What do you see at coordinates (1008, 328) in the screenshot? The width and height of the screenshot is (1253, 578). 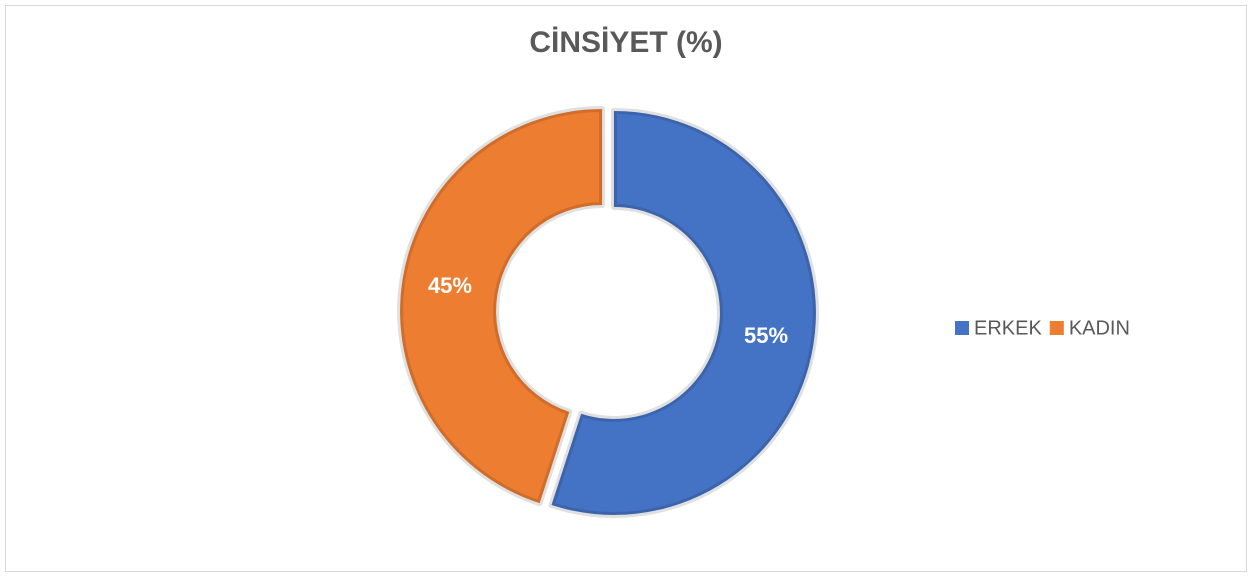 I see `legend-label: ERKEK` at bounding box center [1008, 328].